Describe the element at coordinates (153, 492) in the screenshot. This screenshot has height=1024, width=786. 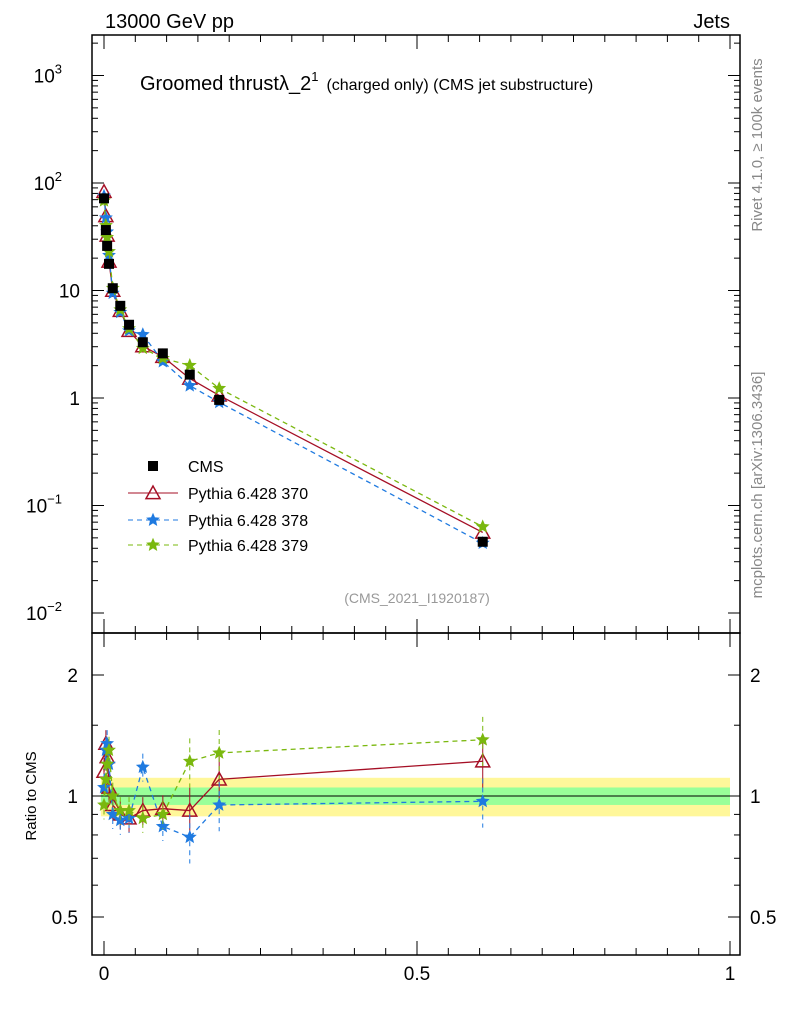
I see `legend-marker-triangle` at that location.